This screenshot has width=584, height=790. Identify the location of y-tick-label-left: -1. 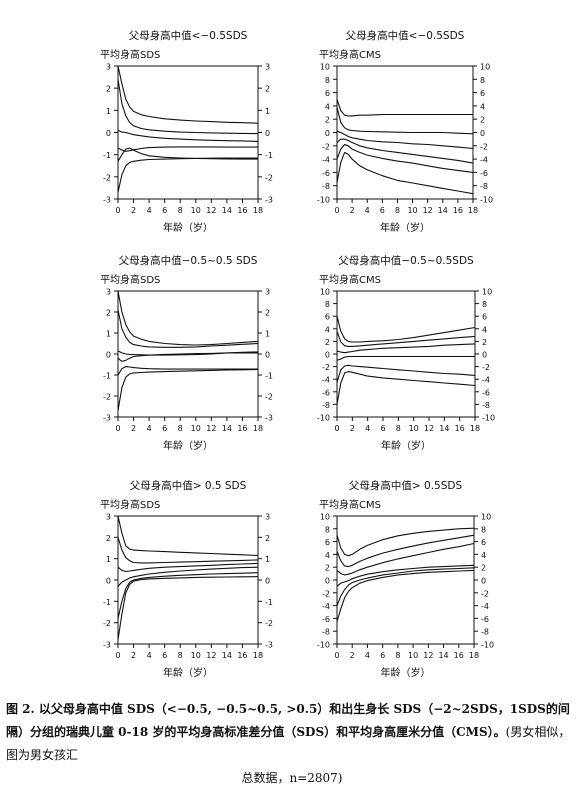
(107, 155).